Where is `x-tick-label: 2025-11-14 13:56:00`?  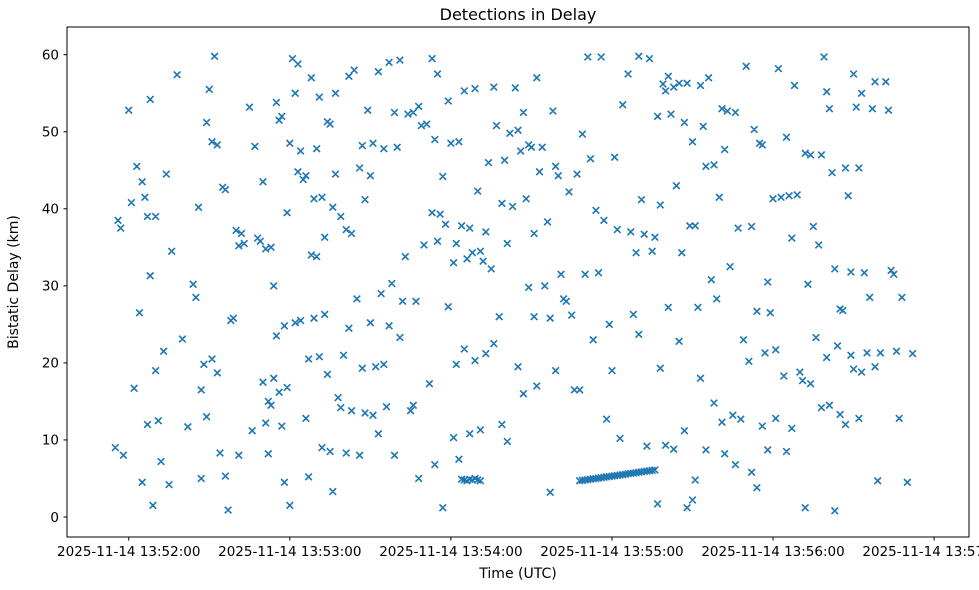 x-tick-label: 2025-11-14 13:56:00 is located at coordinates (772, 552).